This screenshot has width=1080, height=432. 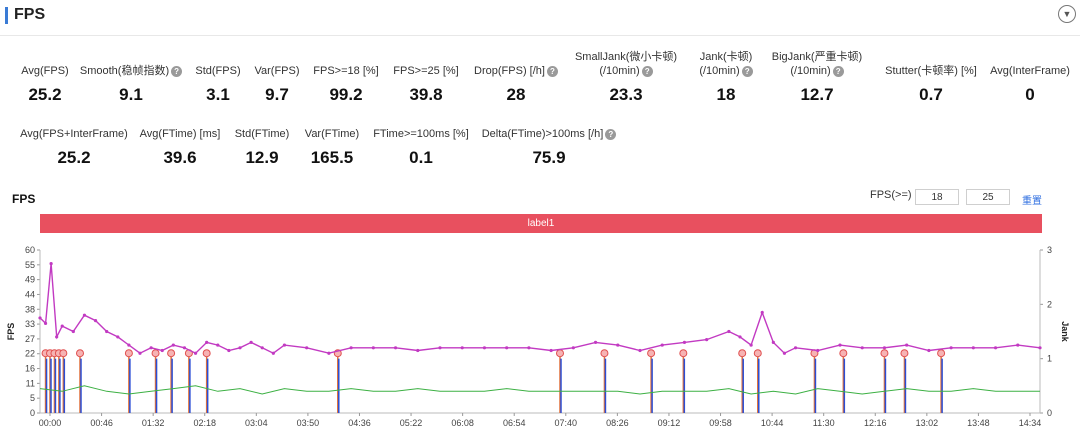 What do you see at coordinates (931, 94) in the screenshot?
I see `metric-value: 0.7` at bounding box center [931, 94].